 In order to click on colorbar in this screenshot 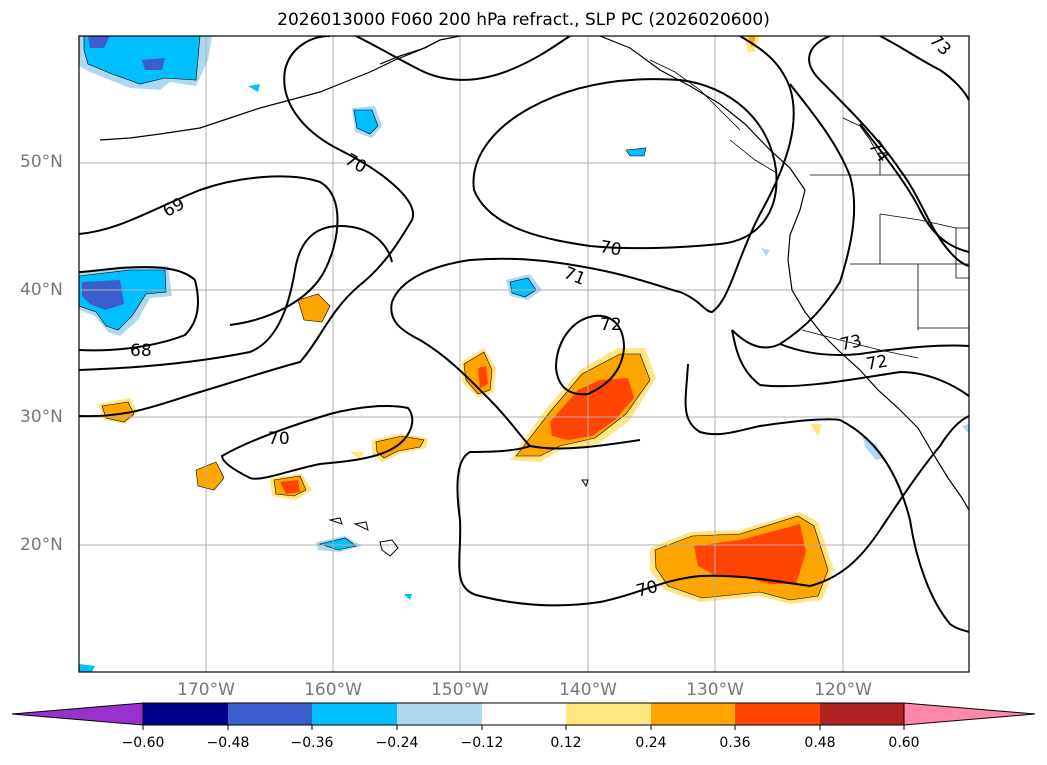, I will do `click(523, 716)`.